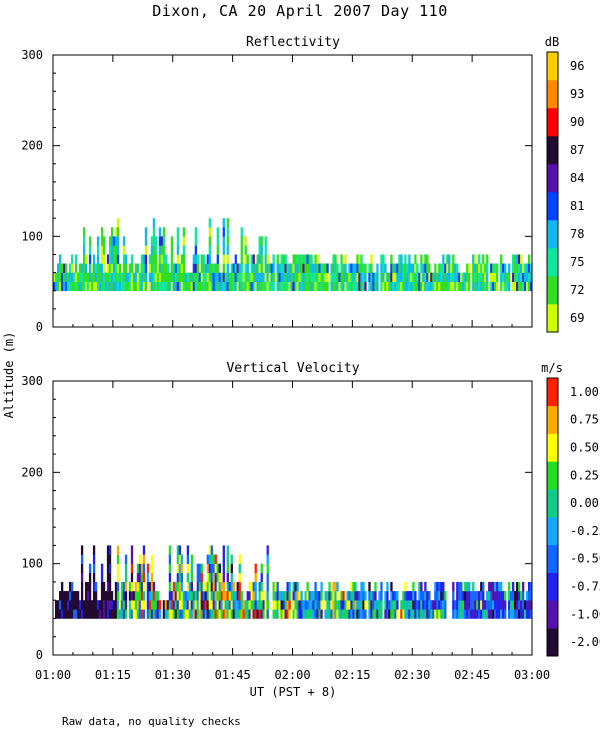 Image resolution: width=600 pixels, height=750 pixels. What do you see at coordinates (585, 559) in the screenshot?
I see `colorbar-label: -0.50` at bounding box center [585, 559].